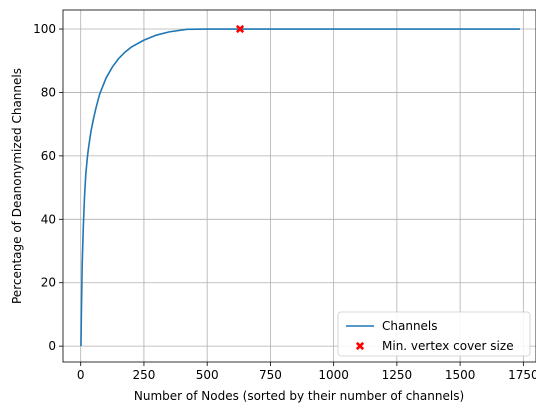 Image resolution: width=536 pixels, height=405 pixels. Describe the element at coordinates (48, 219) in the screenshot. I see `y-tick-label: 40` at that location.